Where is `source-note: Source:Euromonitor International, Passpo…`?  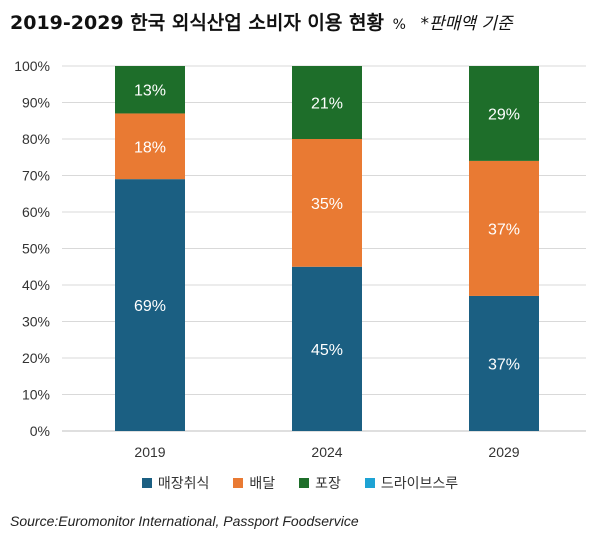 source-note: Source:Euromonitor International, Passpo… is located at coordinates (184, 521).